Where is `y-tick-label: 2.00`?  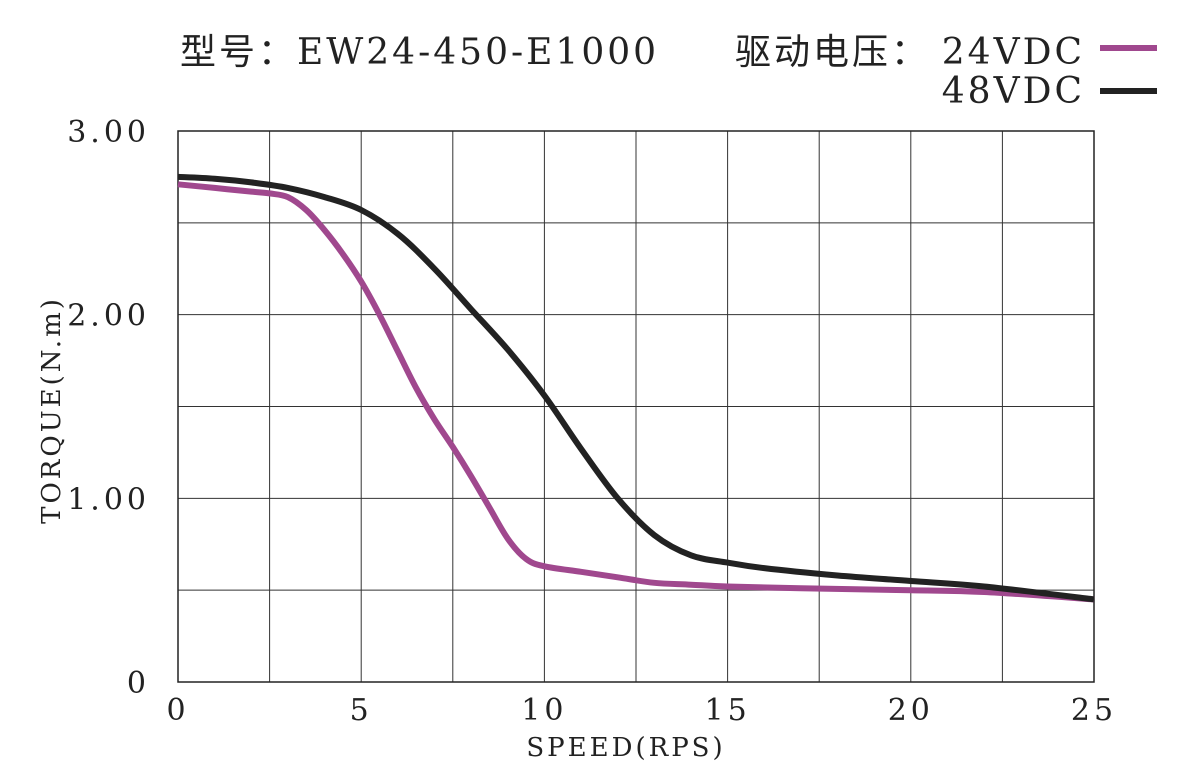
y-tick-label: 2.00 is located at coordinates (108, 316).